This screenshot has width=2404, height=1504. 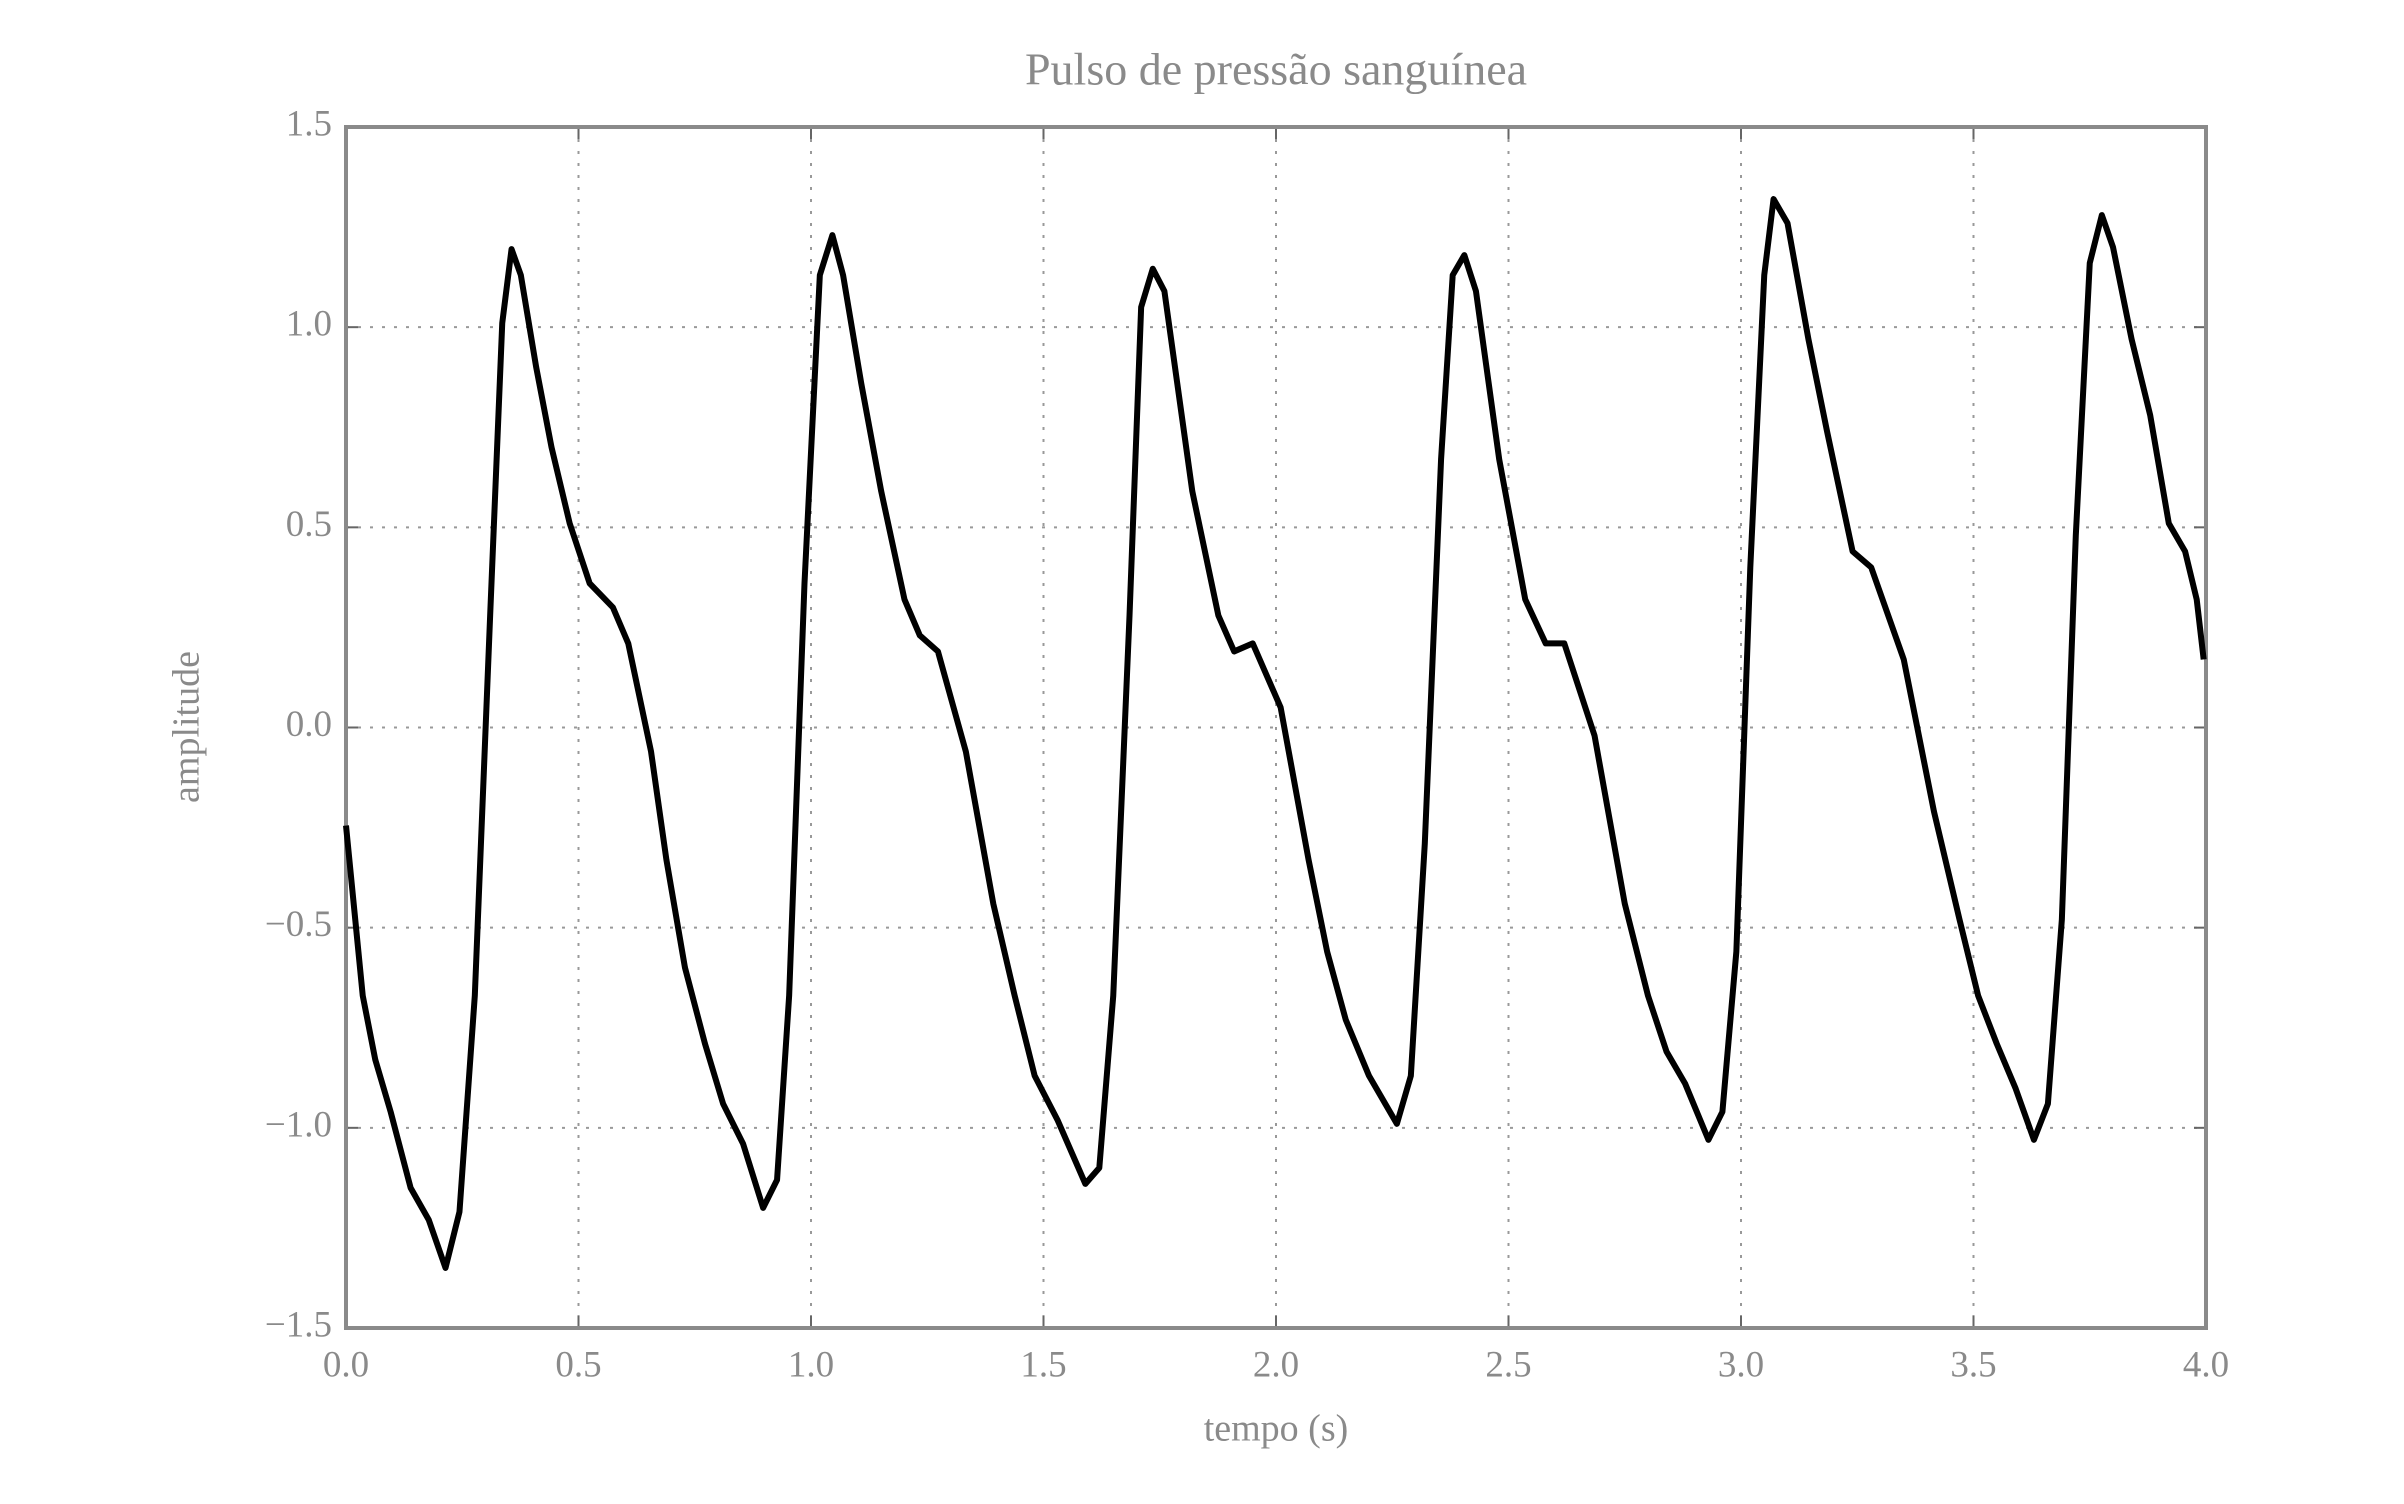 What do you see at coordinates (1741, 1364) in the screenshot?
I see `x-tick-label: 3.0` at bounding box center [1741, 1364].